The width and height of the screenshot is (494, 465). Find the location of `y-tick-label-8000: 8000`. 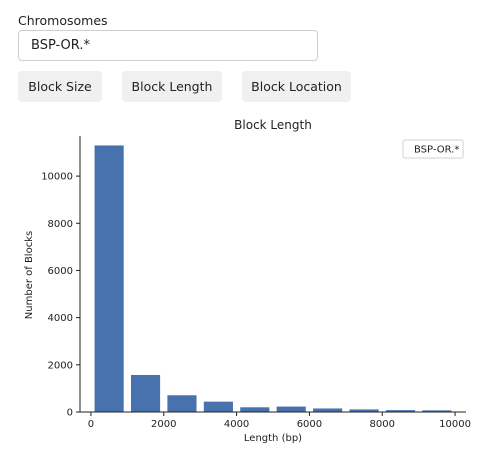

y-tick-label-8000: 8000 is located at coordinates (60, 224).